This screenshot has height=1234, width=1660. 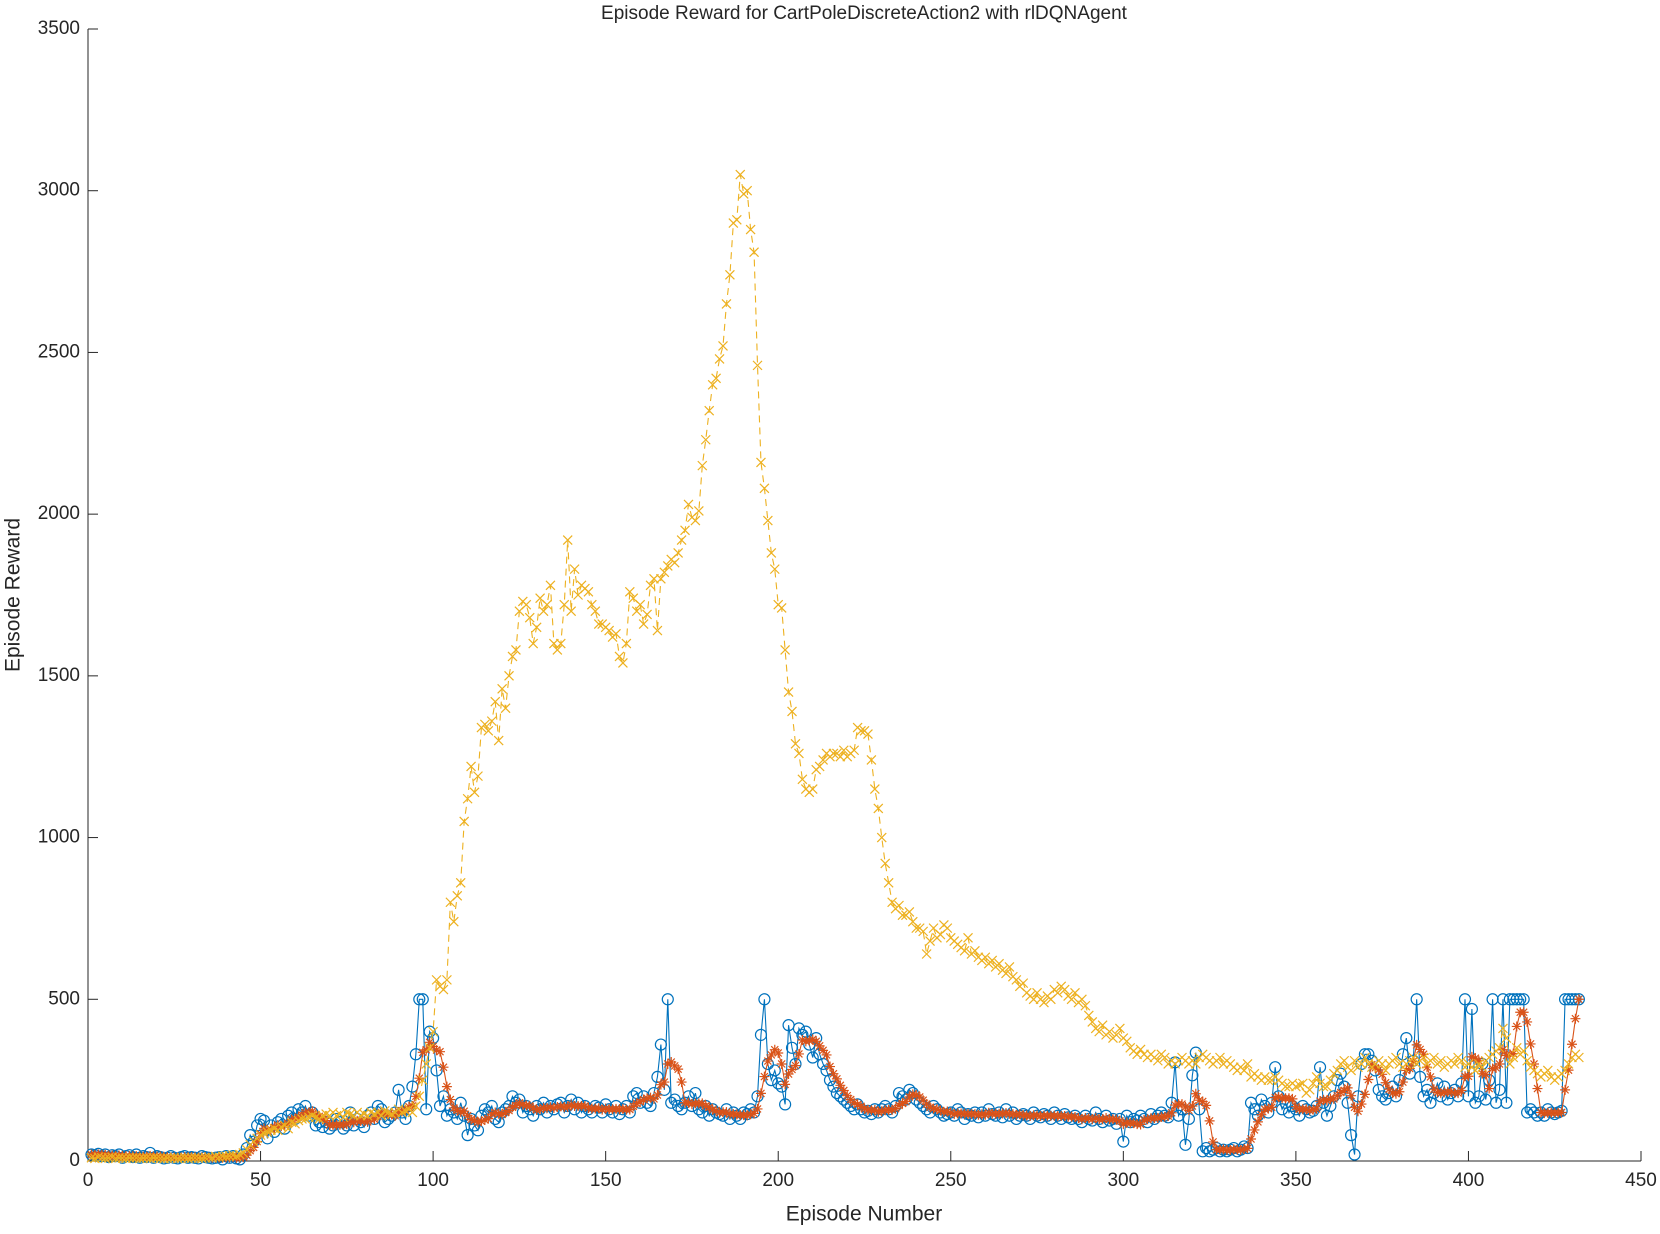 I want to click on x-tick-label: 350, so click(x=1296, y=1180).